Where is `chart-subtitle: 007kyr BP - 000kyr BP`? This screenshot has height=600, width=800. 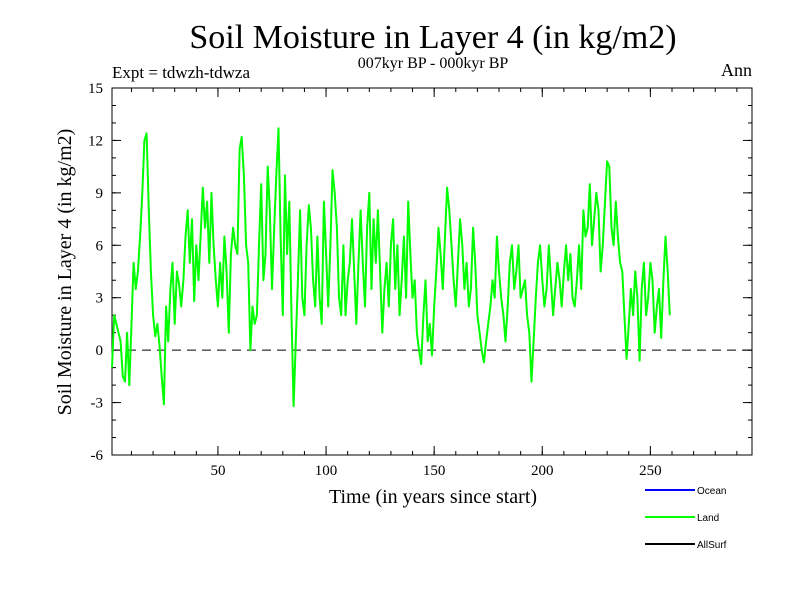 chart-subtitle: 007kyr BP - 000kyr BP is located at coordinates (433, 63).